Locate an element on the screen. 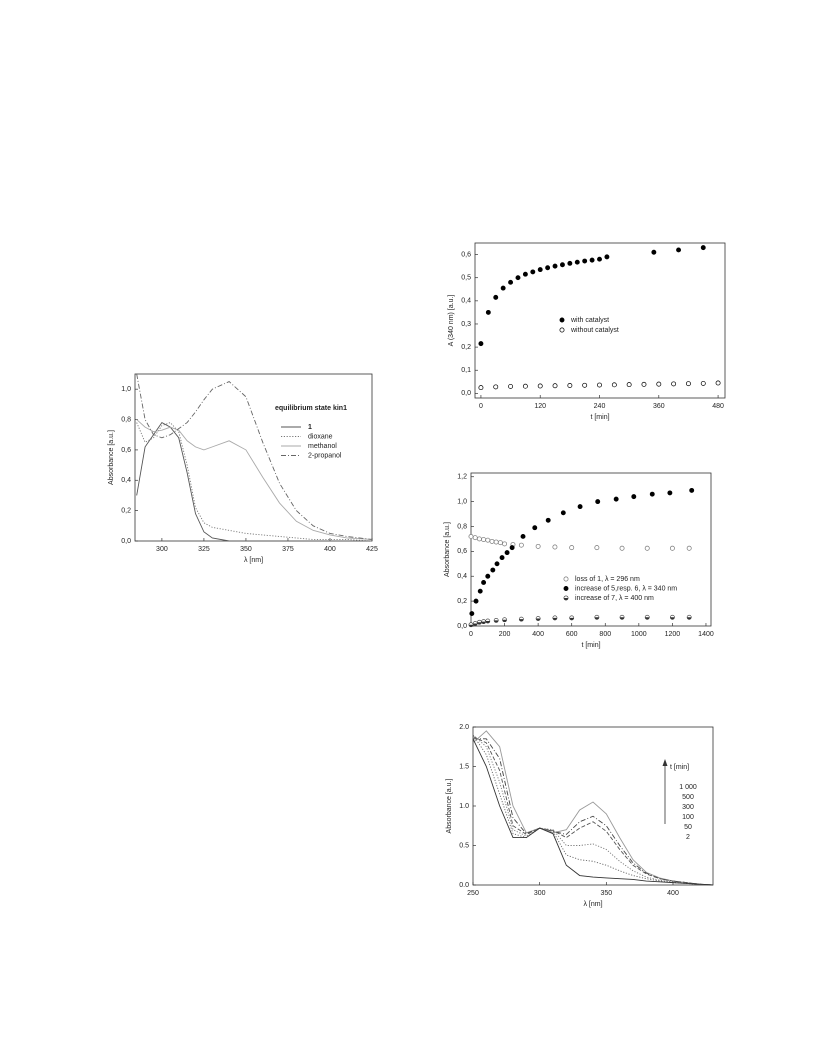  y-tick-label: 1.5 is located at coordinates (464, 766).